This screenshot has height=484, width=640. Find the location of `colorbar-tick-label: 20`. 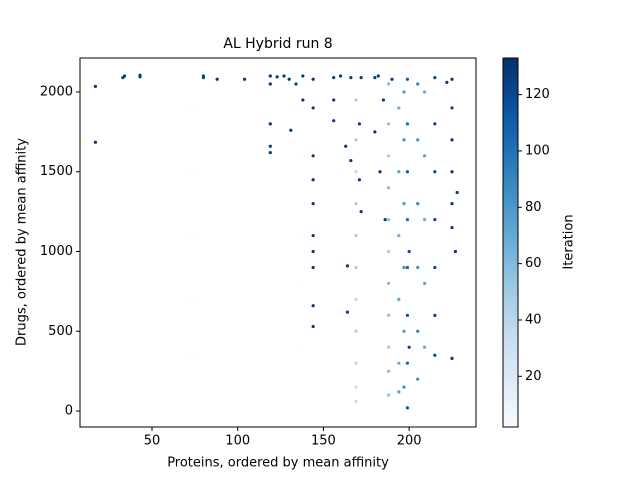

colorbar-tick-label: 20 is located at coordinates (533, 376).